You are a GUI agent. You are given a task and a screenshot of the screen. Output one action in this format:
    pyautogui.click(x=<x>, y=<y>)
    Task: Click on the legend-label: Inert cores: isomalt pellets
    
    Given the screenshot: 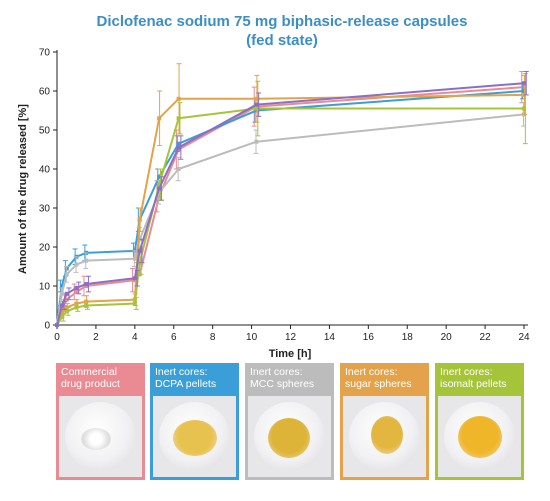 What is the action you would take?
    pyautogui.click(x=479, y=378)
    